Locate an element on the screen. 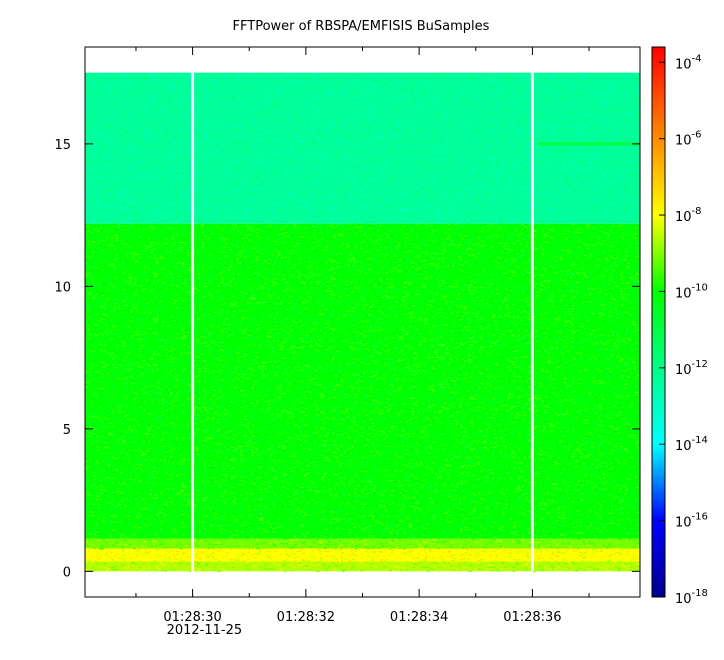  x-tick-label: 01:28:34 is located at coordinates (419, 617).